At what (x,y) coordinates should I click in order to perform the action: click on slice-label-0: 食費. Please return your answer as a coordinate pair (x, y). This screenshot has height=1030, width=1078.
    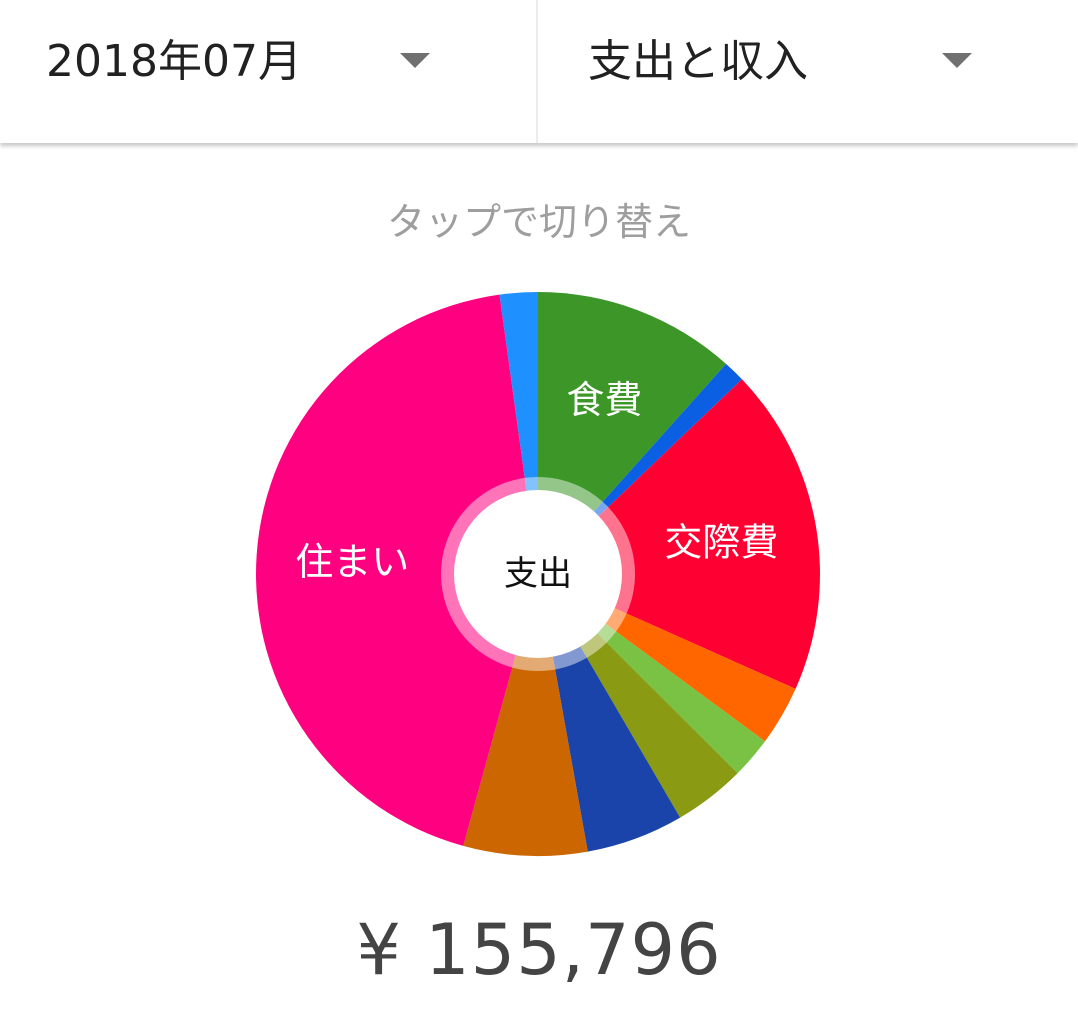
    Looking at the image, I should click on (604, 400).